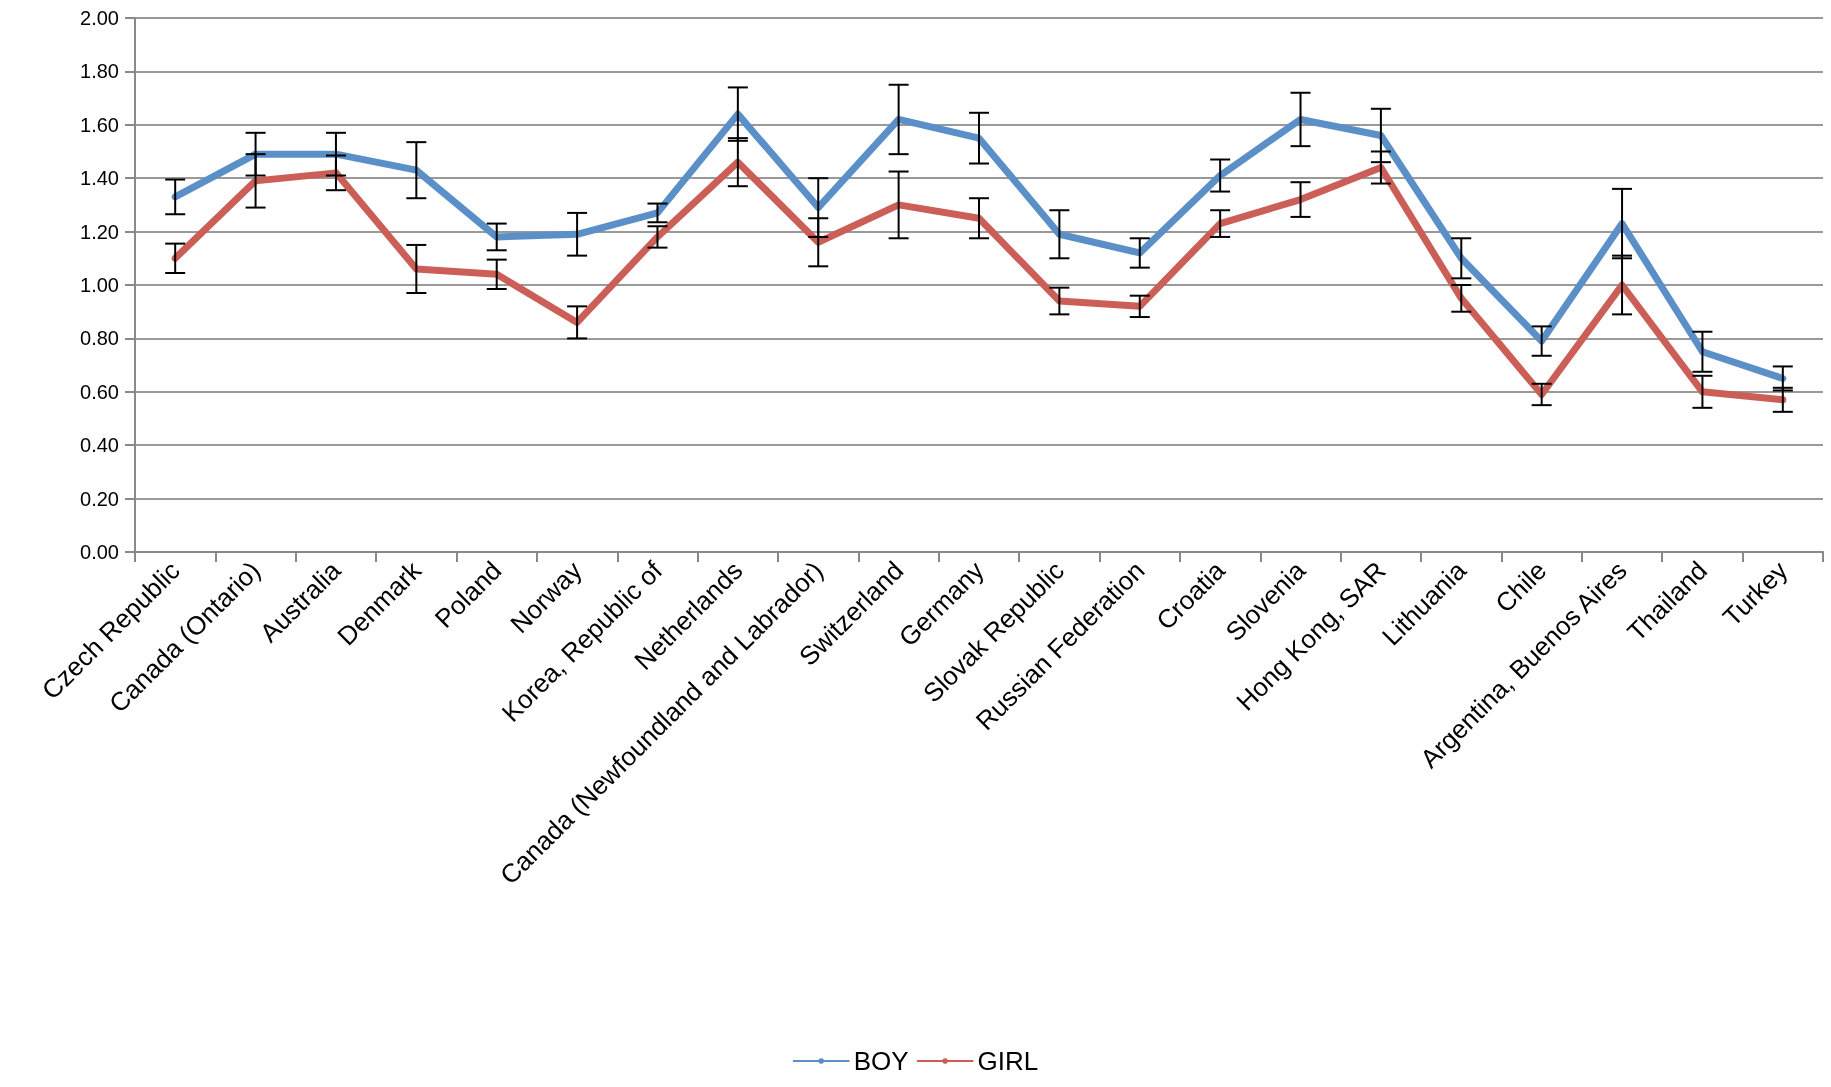 This screenshot has height=1087, width=1831. Describe the element at coordinates (1008, 1061) in the screenshot. I see `legend-label: GIRL` at that location.